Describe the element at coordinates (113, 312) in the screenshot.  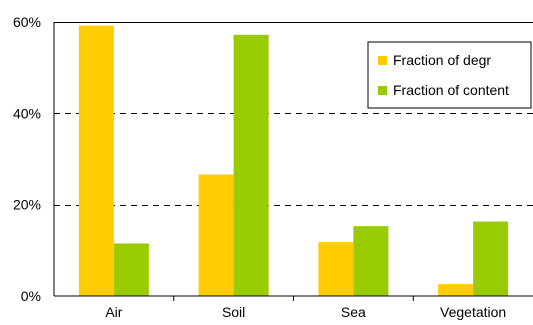
I see `x-tick-label-air: Air` at that location.